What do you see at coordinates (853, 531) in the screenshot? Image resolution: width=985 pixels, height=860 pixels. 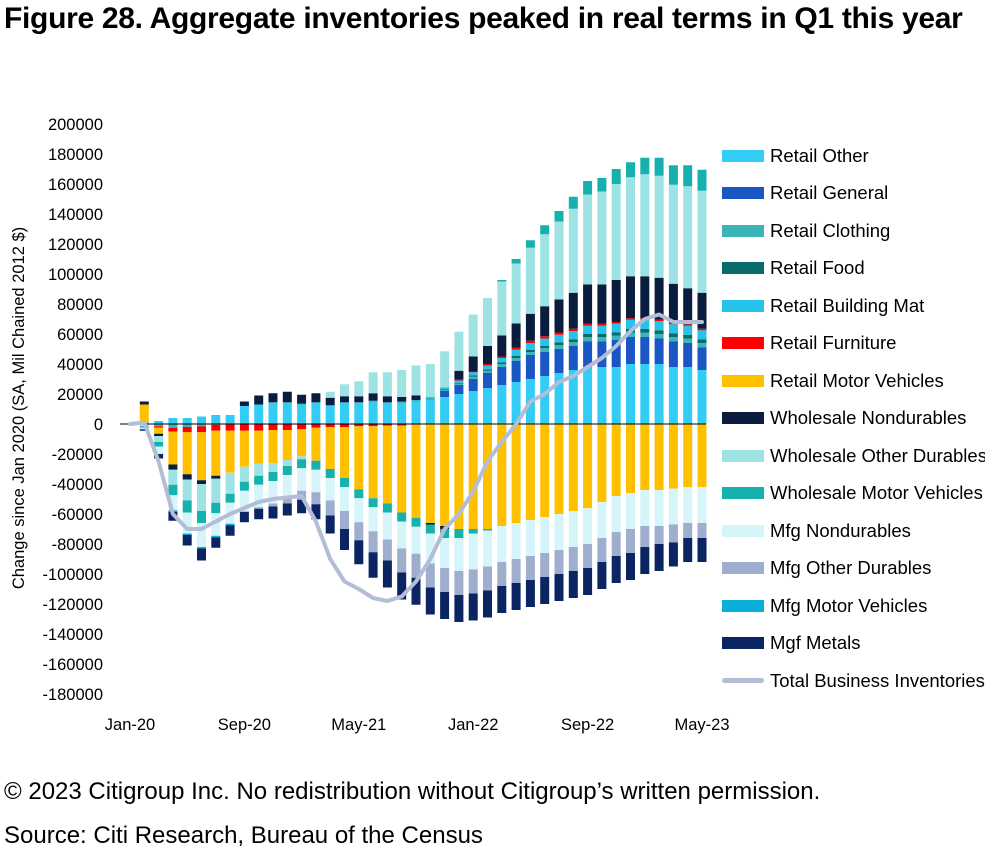 I see `legend-item: Mfg Nondurables` at bounding box center [853, 531].